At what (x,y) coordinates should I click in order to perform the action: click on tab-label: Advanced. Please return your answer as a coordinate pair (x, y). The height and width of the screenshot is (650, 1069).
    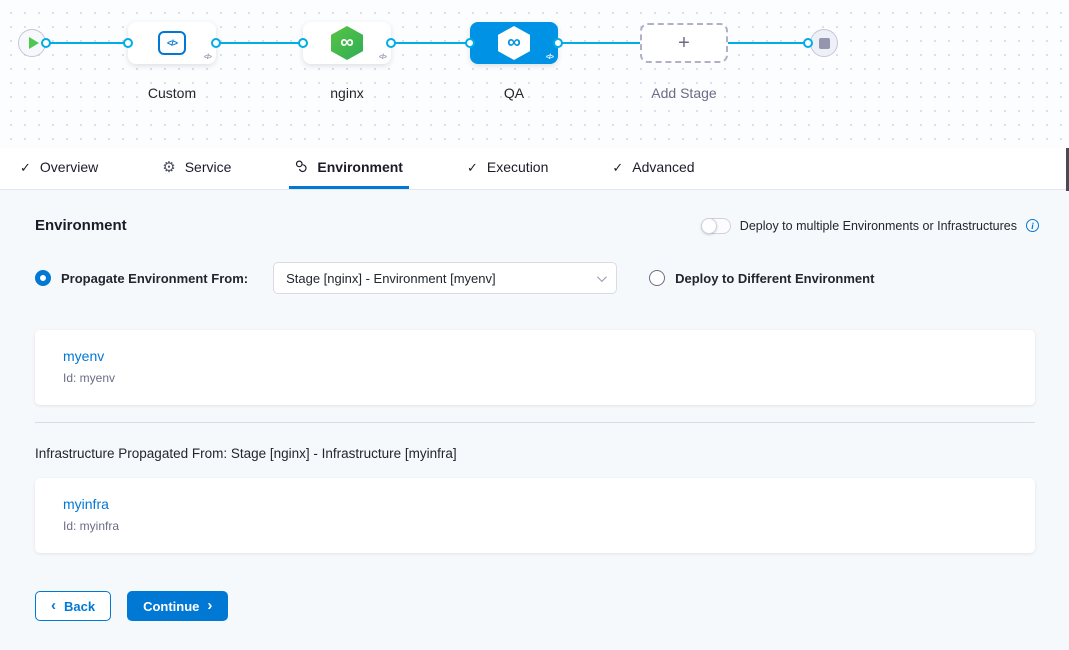
    Looking at the image, I should click on (663, 167).